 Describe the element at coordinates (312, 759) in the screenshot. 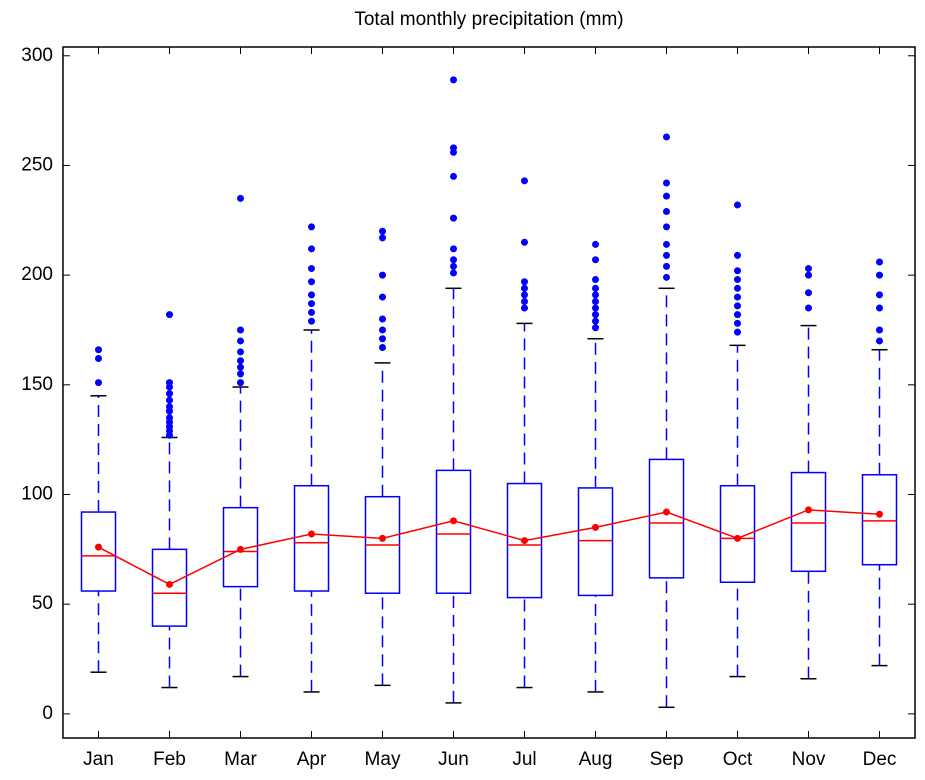

I see `x-tick-label: Apr` at that location.